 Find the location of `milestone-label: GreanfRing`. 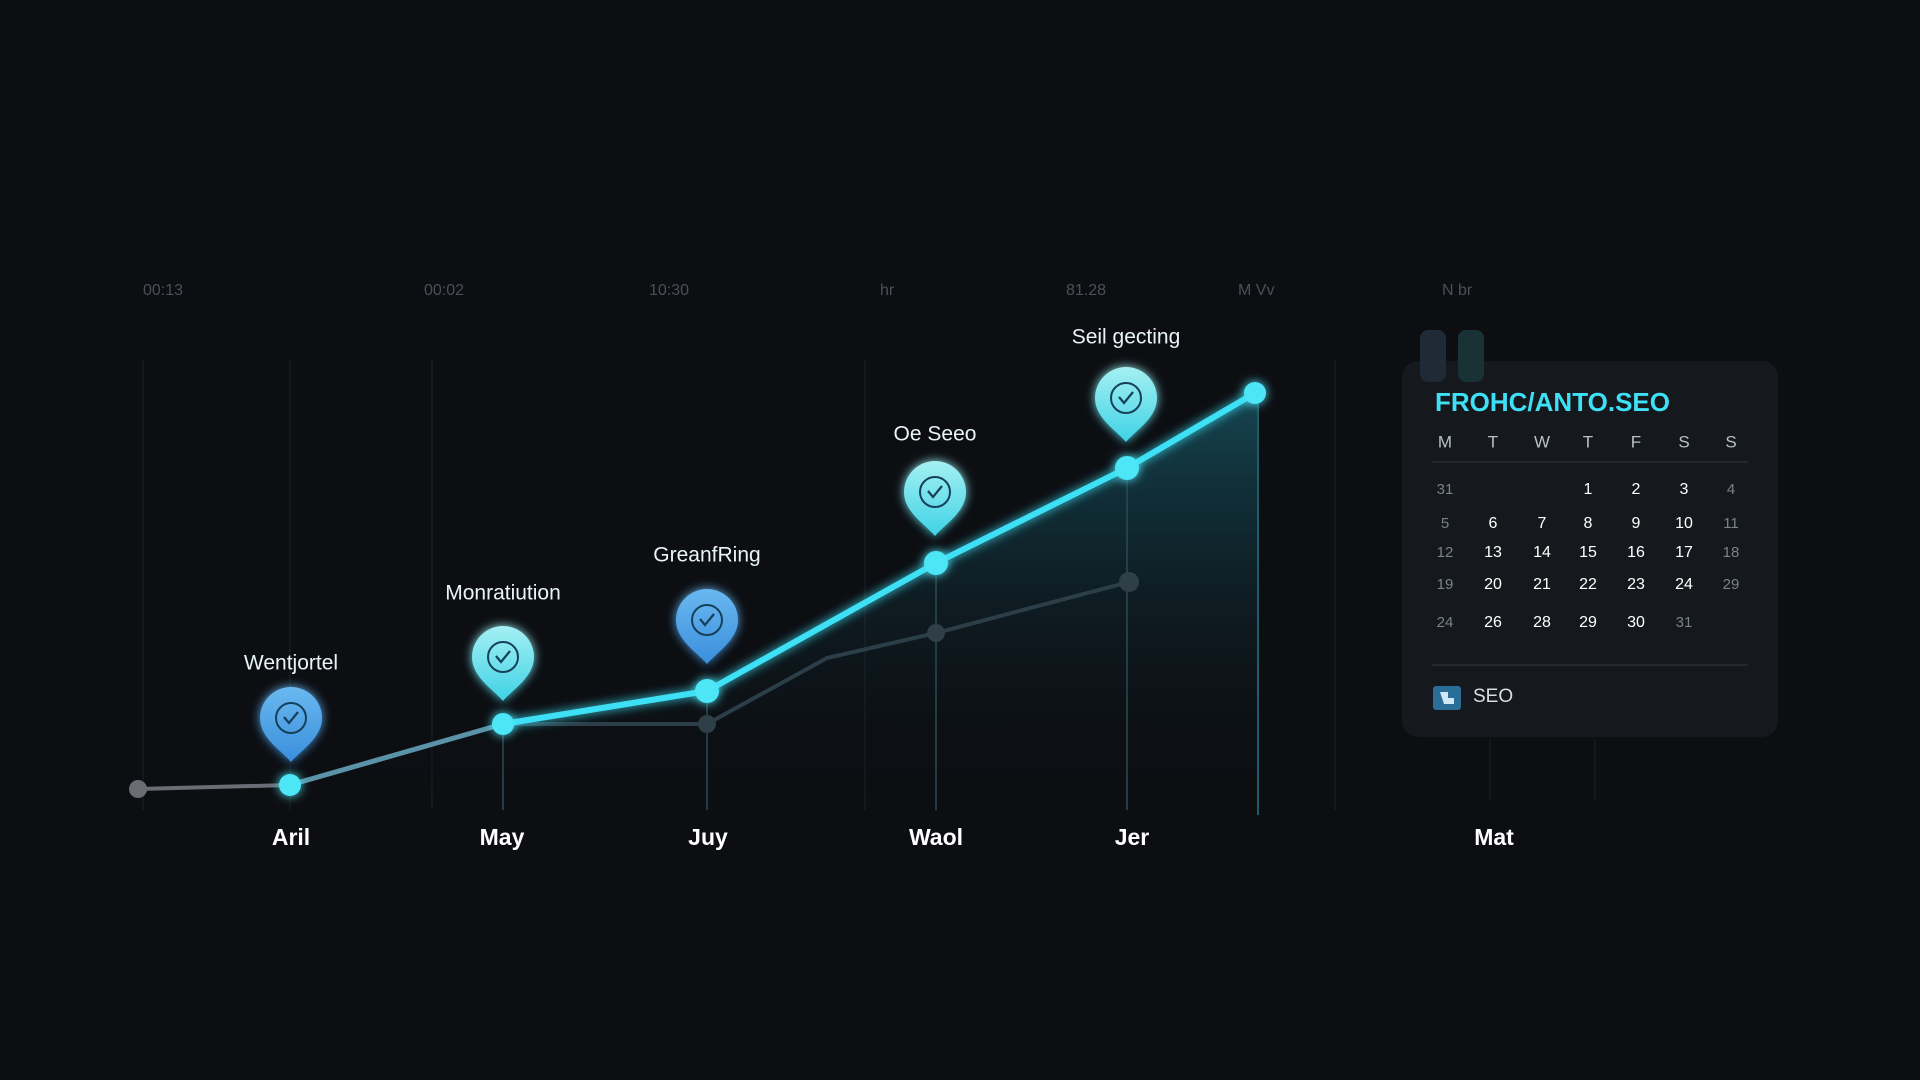

milestone-label: GreanfRing is located at coordinates (706, 555).